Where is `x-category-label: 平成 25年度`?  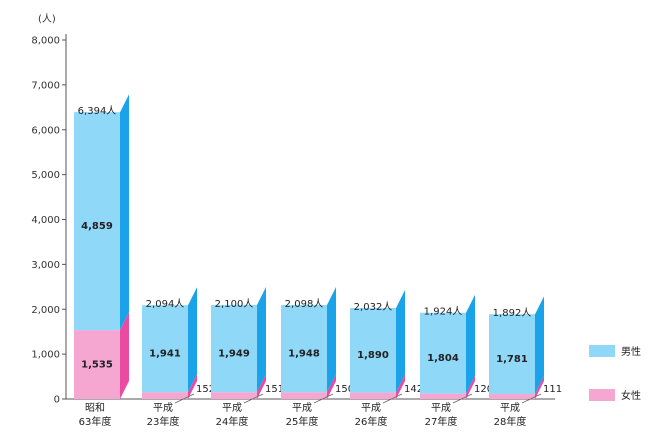 x-category-label: 平成 25年度 is located at coordinates (302, 415).